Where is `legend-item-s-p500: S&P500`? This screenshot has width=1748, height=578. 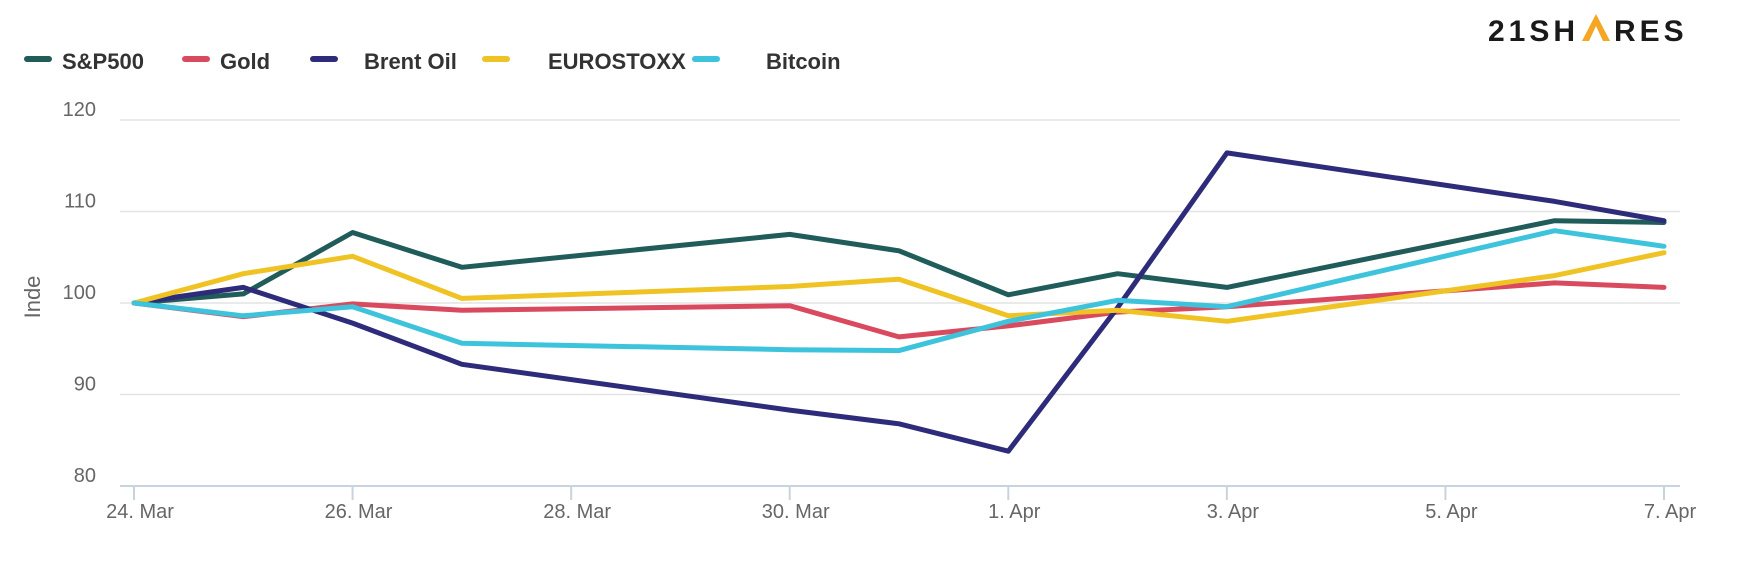 legend-item-s-p500: S&P500 is located at coordinates (84, 61).